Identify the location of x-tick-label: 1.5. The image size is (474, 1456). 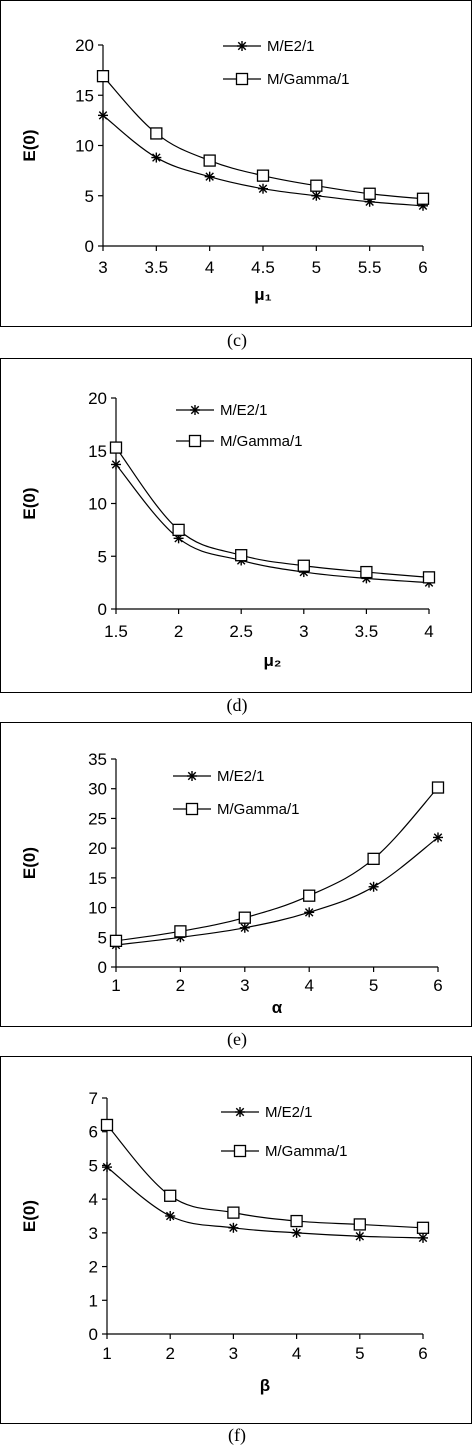
(116, 631).